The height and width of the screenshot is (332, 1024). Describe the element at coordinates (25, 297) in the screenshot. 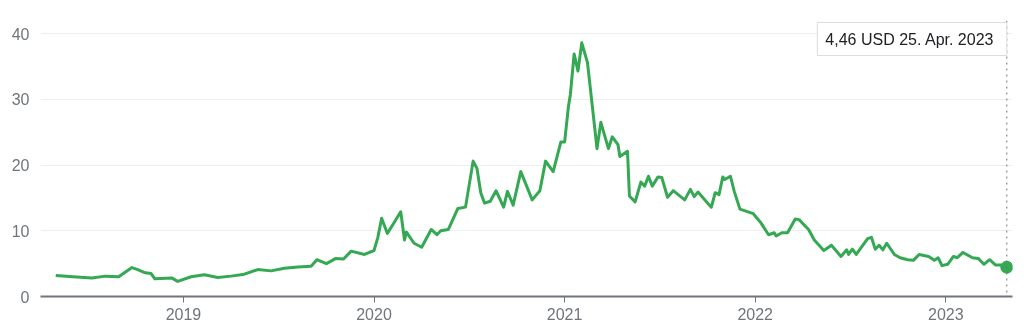

I see `y-tick-label: 0` at that location.